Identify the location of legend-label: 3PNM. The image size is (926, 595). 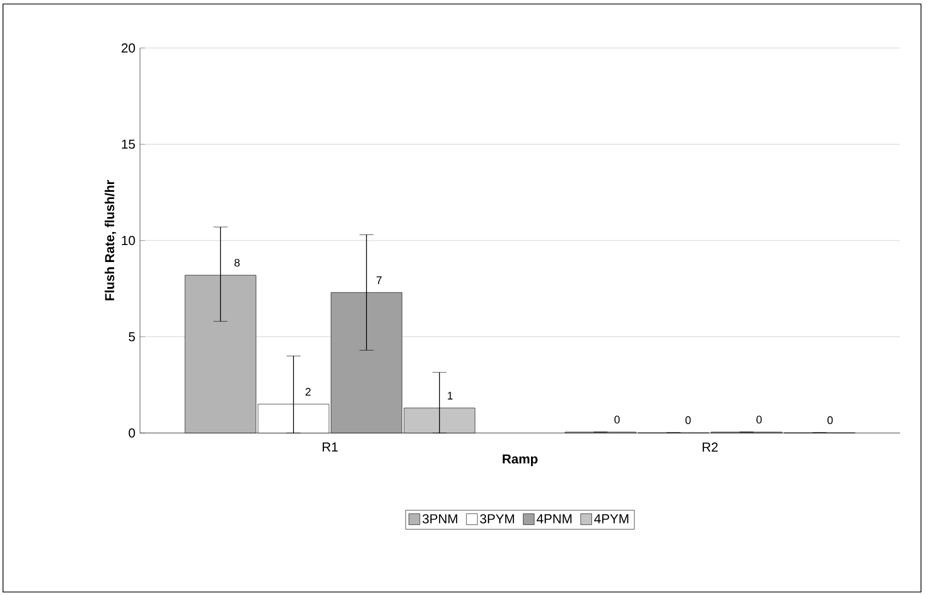
(440, 519).